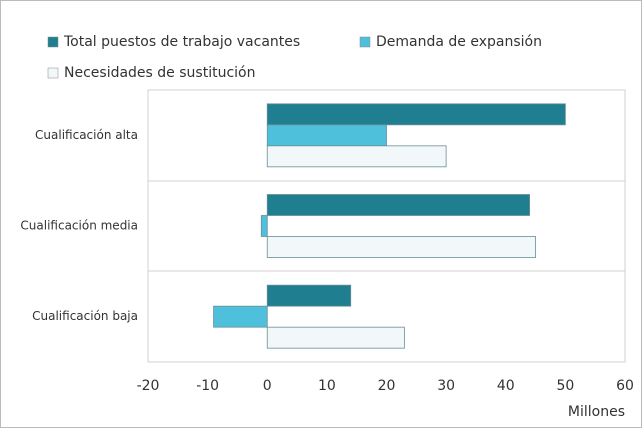 This screenshot has width=642, height=428. I want to click on x-tick-label: 50, so click(565, 386).